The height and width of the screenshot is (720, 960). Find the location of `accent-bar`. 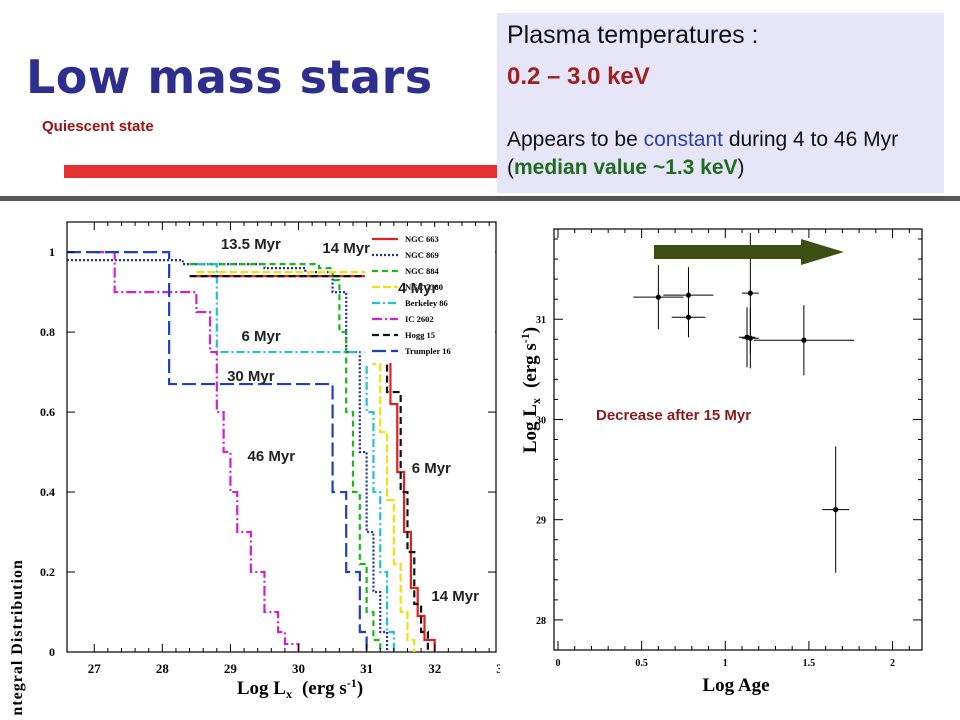

accent-bar is located at coordinates (282, 171).